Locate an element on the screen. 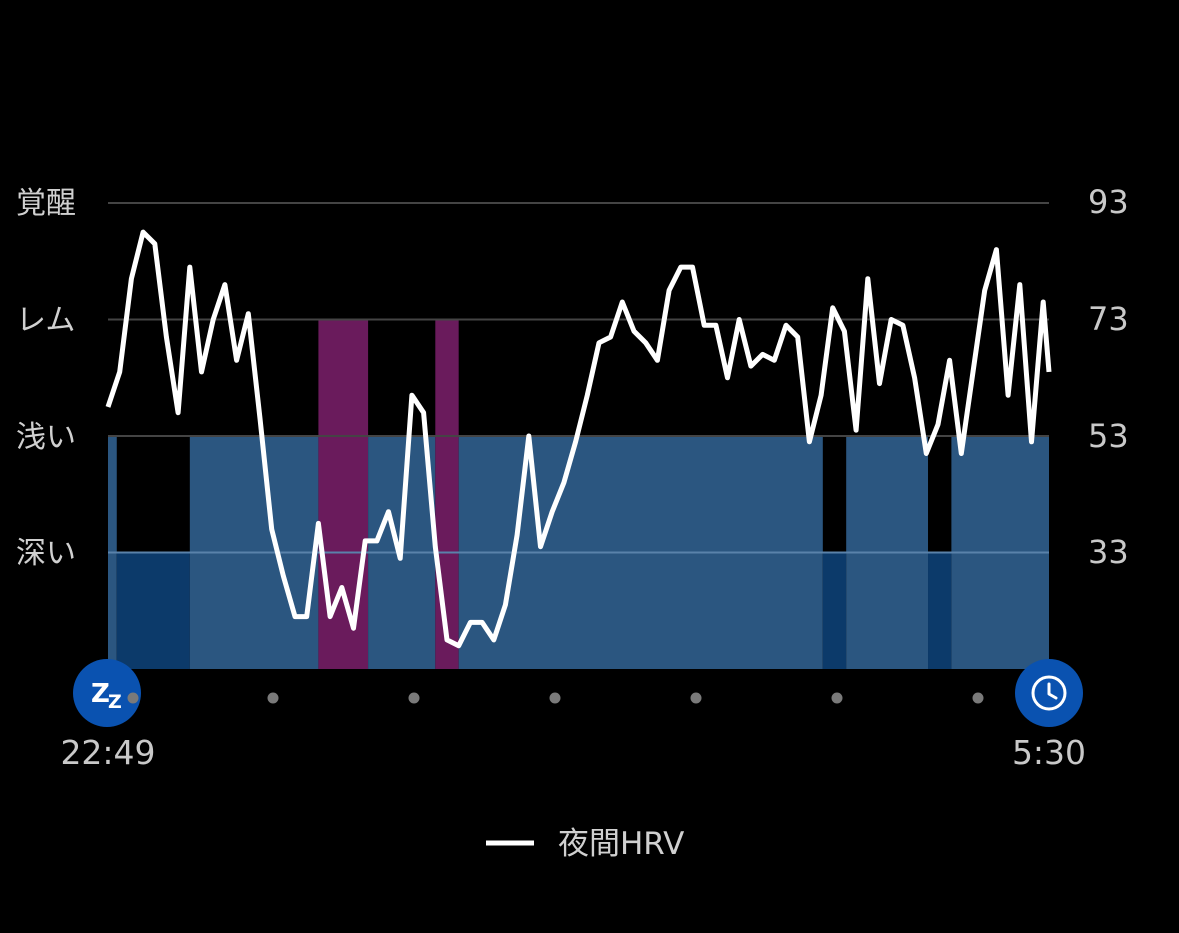  time-end-label: 5:30 is located at coordinates (1049, 752).